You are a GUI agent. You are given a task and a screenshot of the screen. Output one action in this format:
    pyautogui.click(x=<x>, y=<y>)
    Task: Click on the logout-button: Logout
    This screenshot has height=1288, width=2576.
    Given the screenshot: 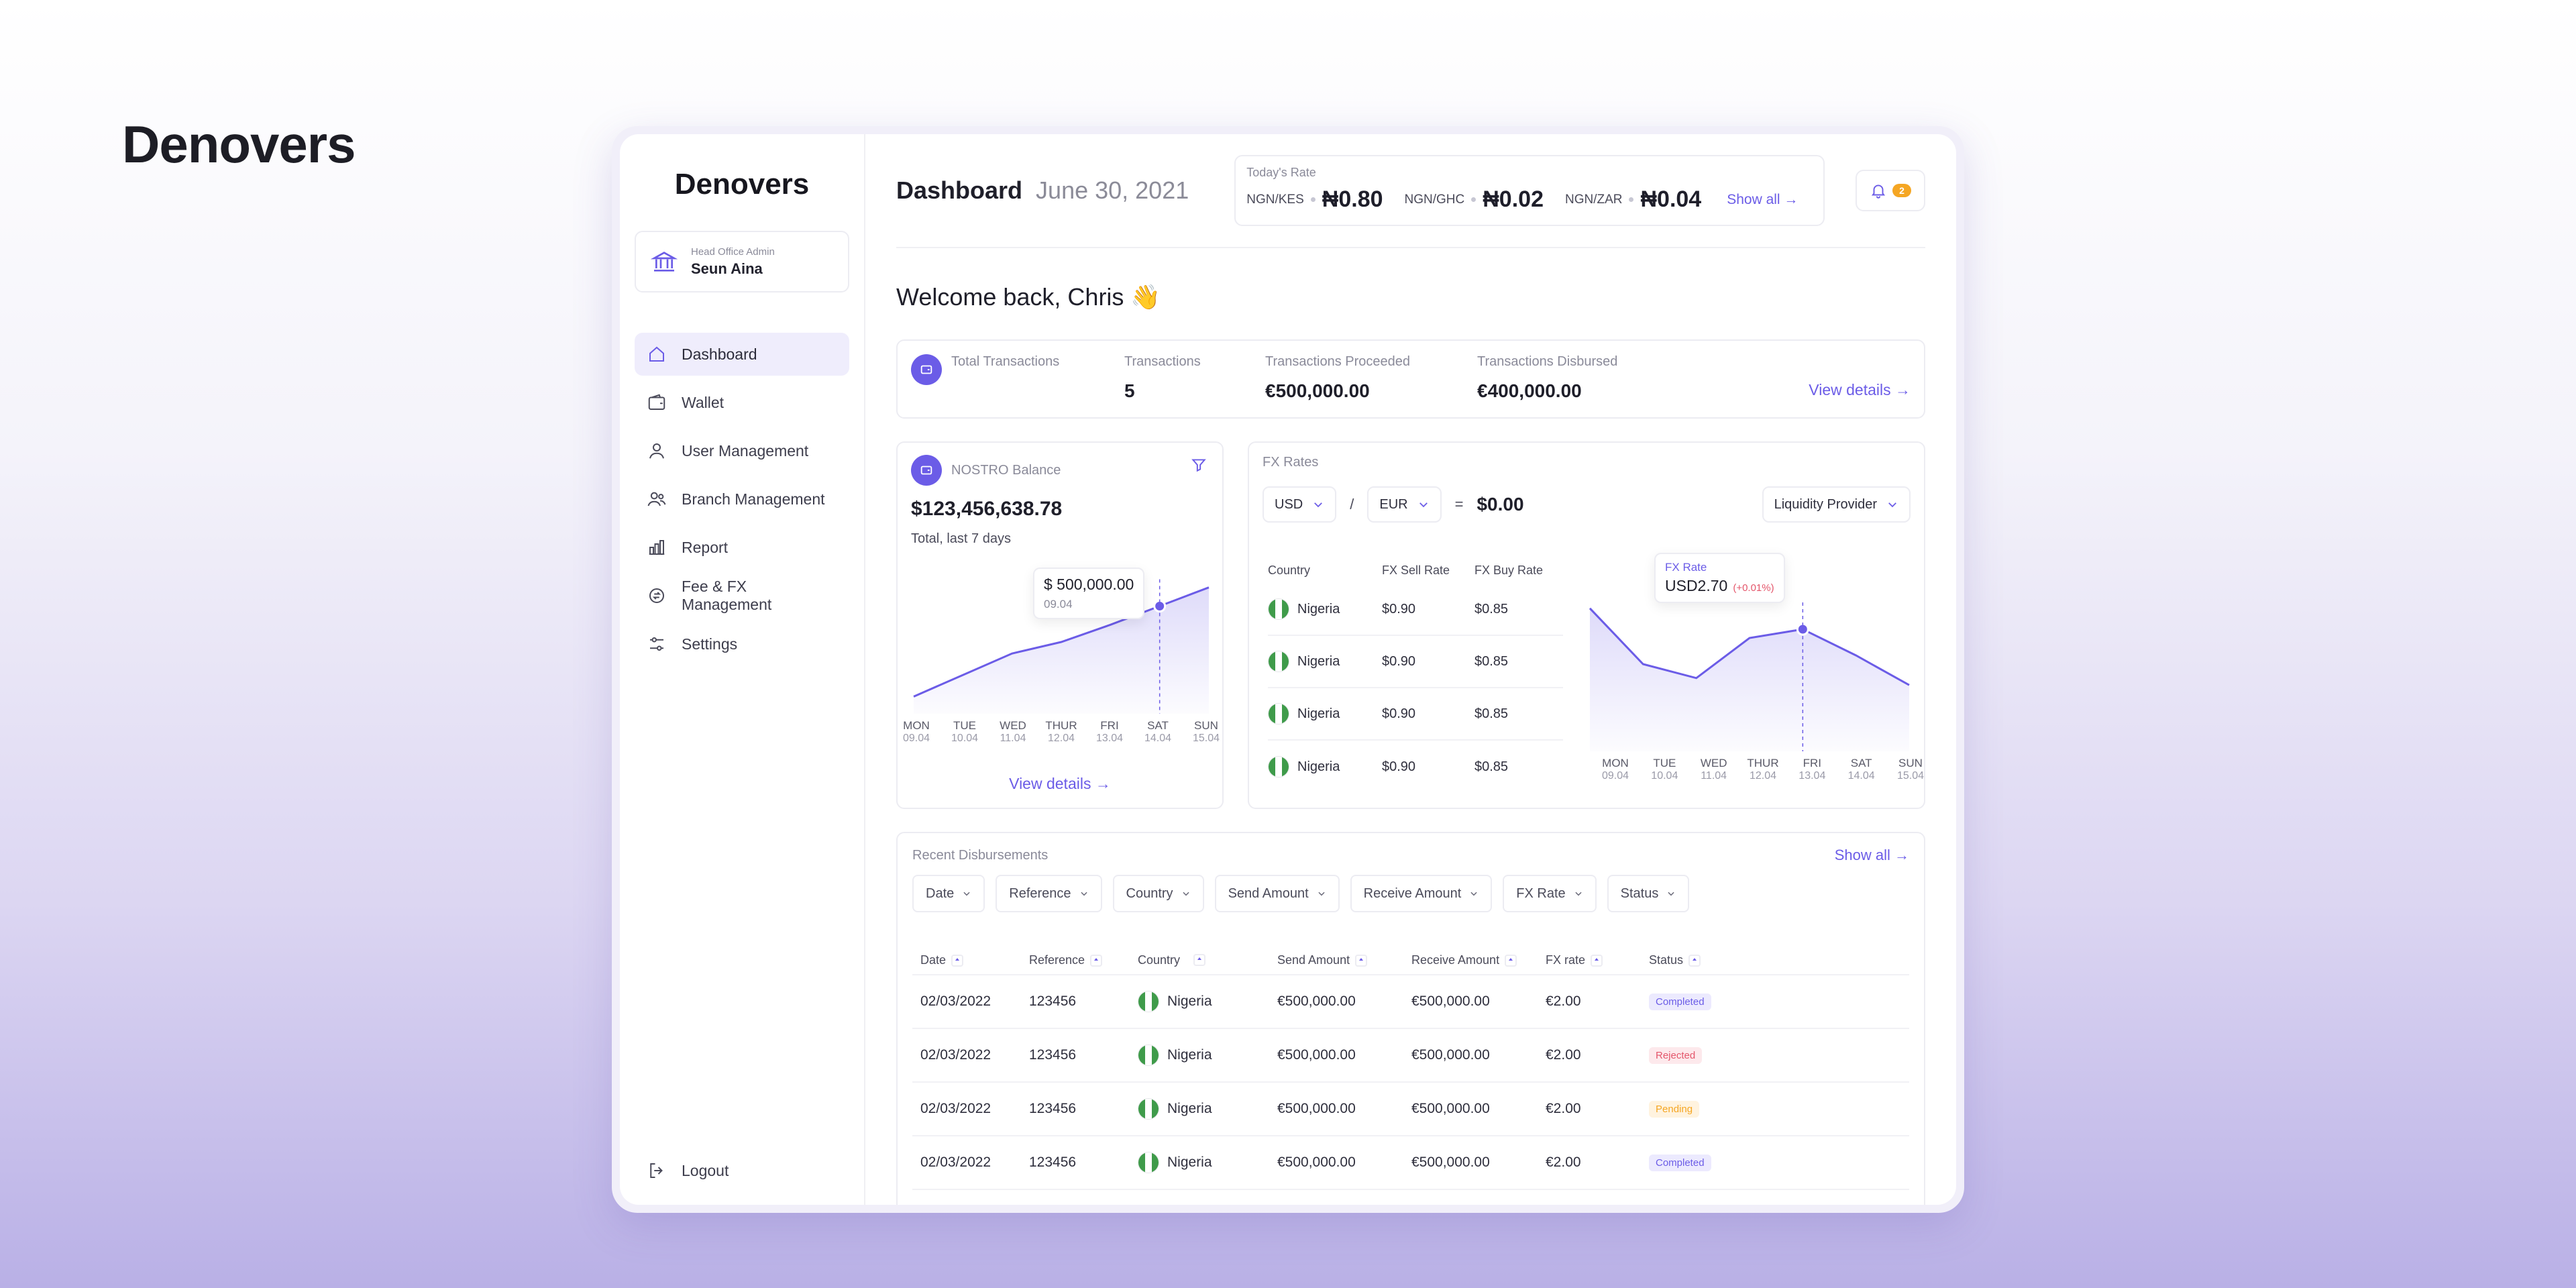 What is the action you would take?
    pyautogui.click(x=688, y=1171)
    